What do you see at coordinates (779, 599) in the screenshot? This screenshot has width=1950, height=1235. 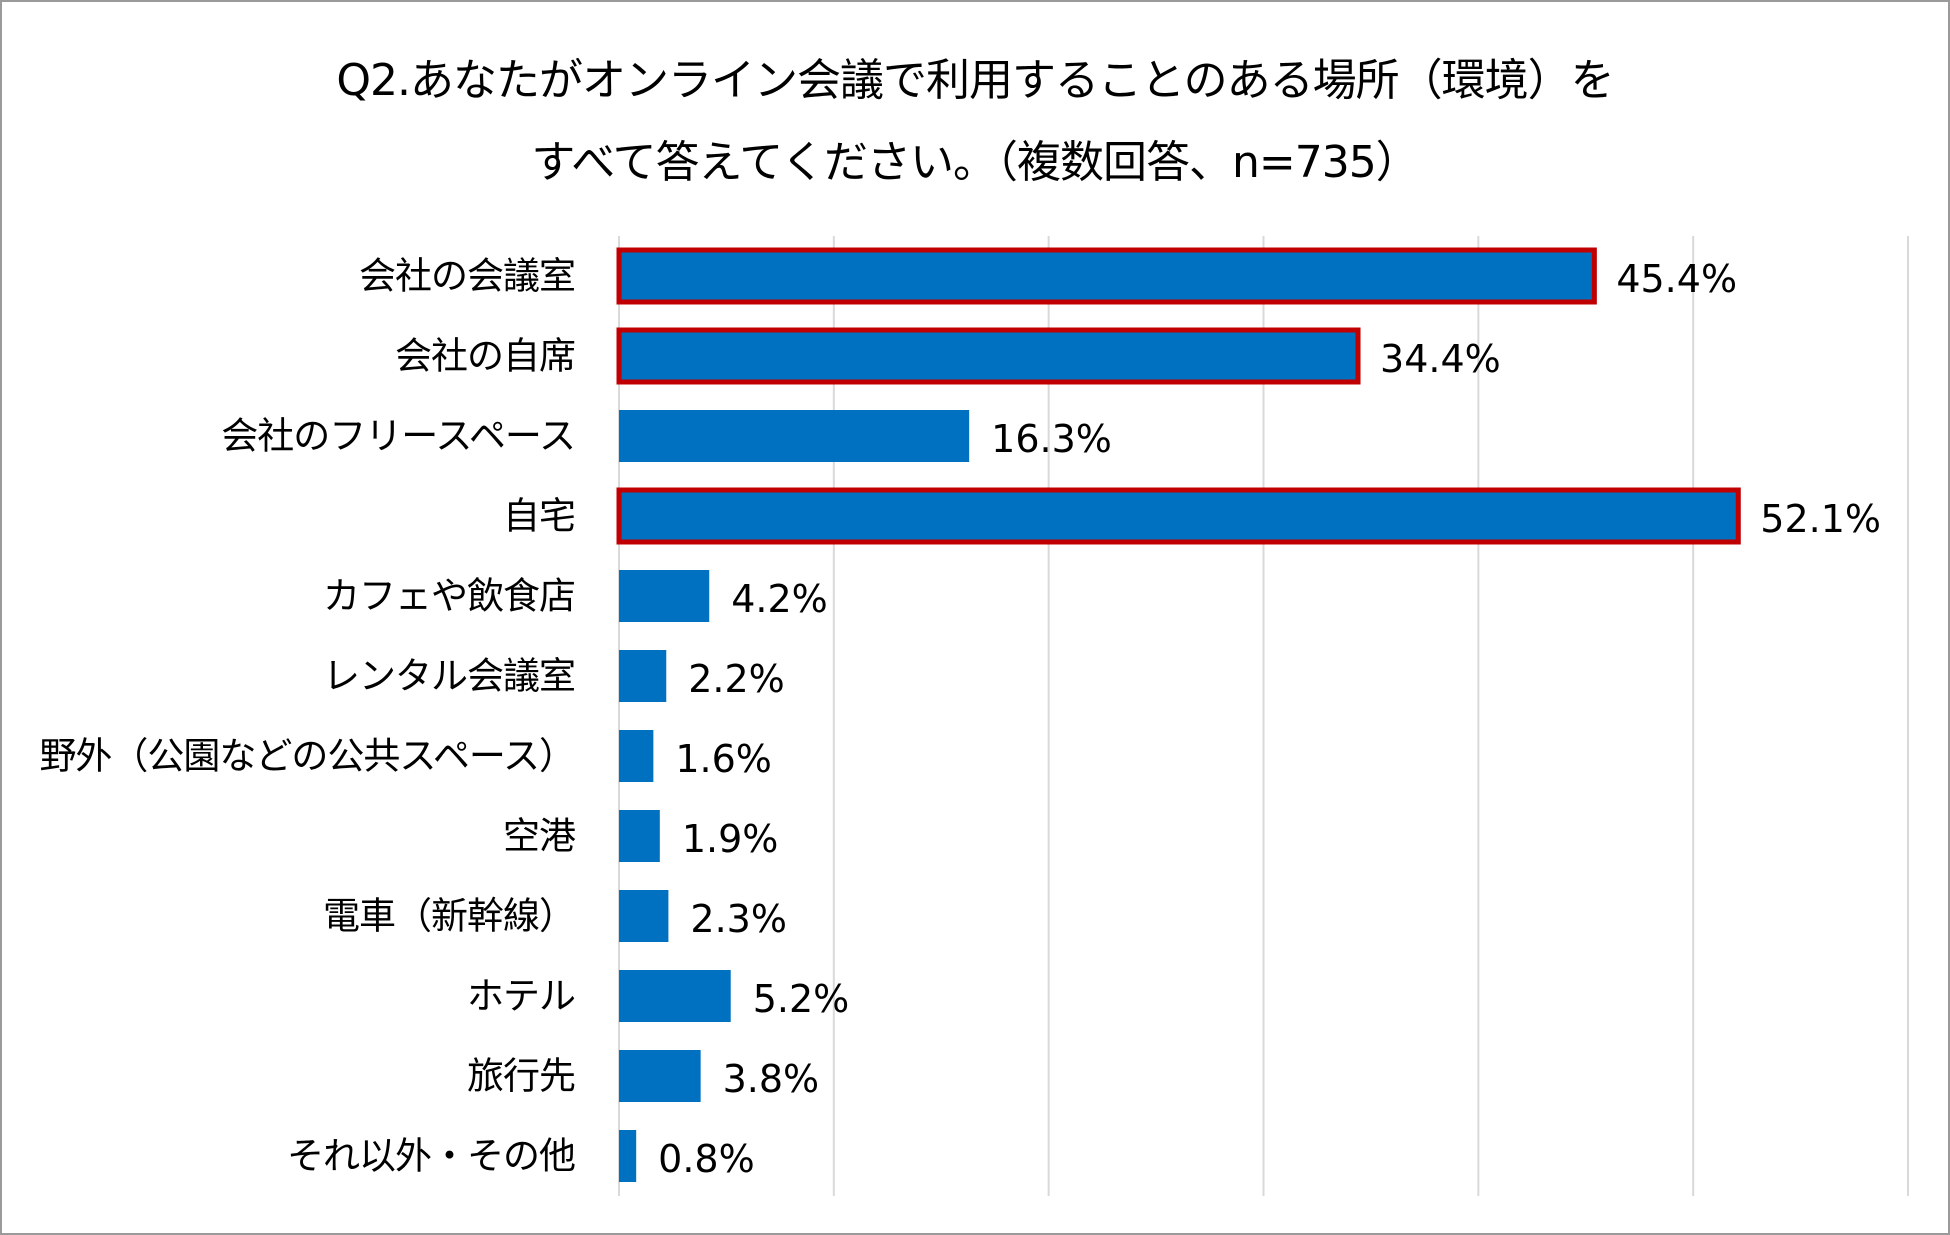 I see `value-label-4: 4.2%` at bounding box center [779, 599].